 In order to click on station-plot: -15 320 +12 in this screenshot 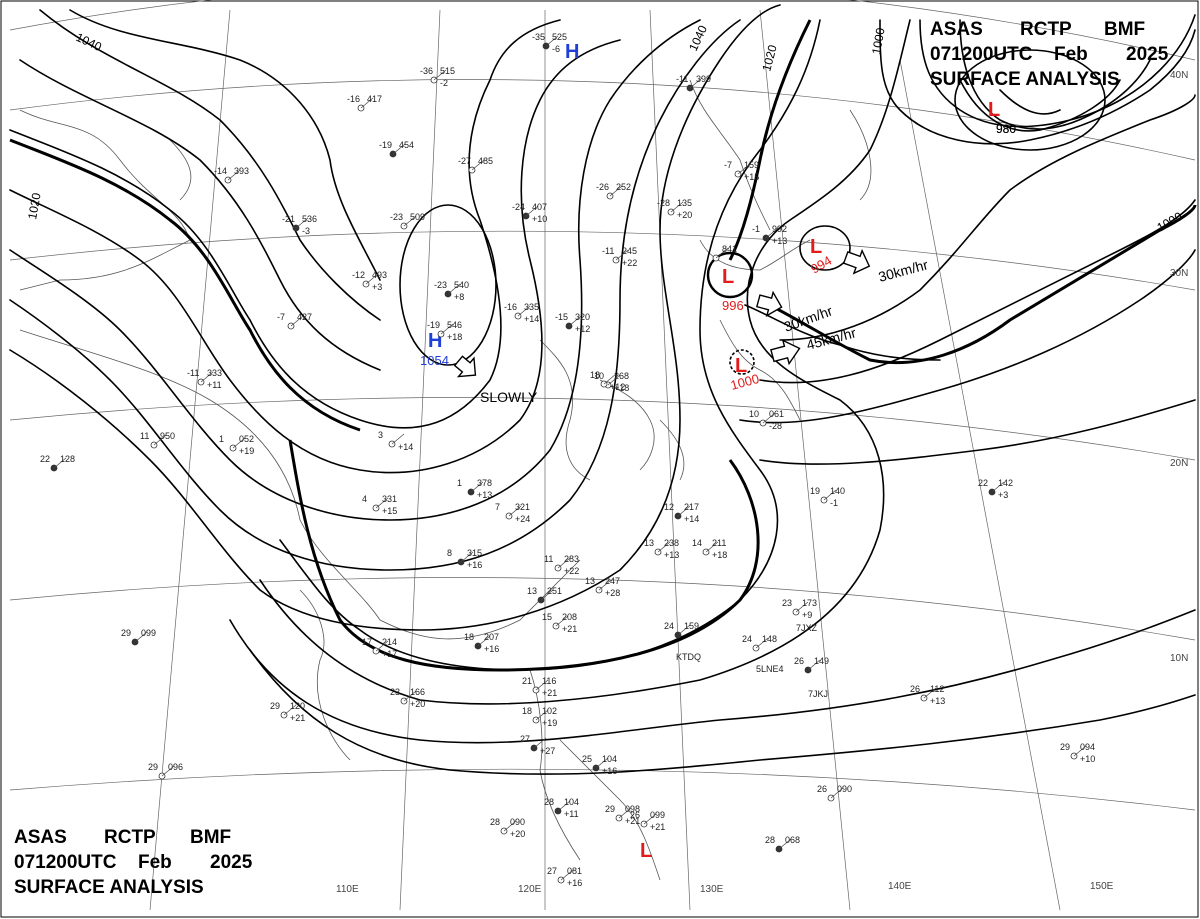, I will do `click(572, 323)`.